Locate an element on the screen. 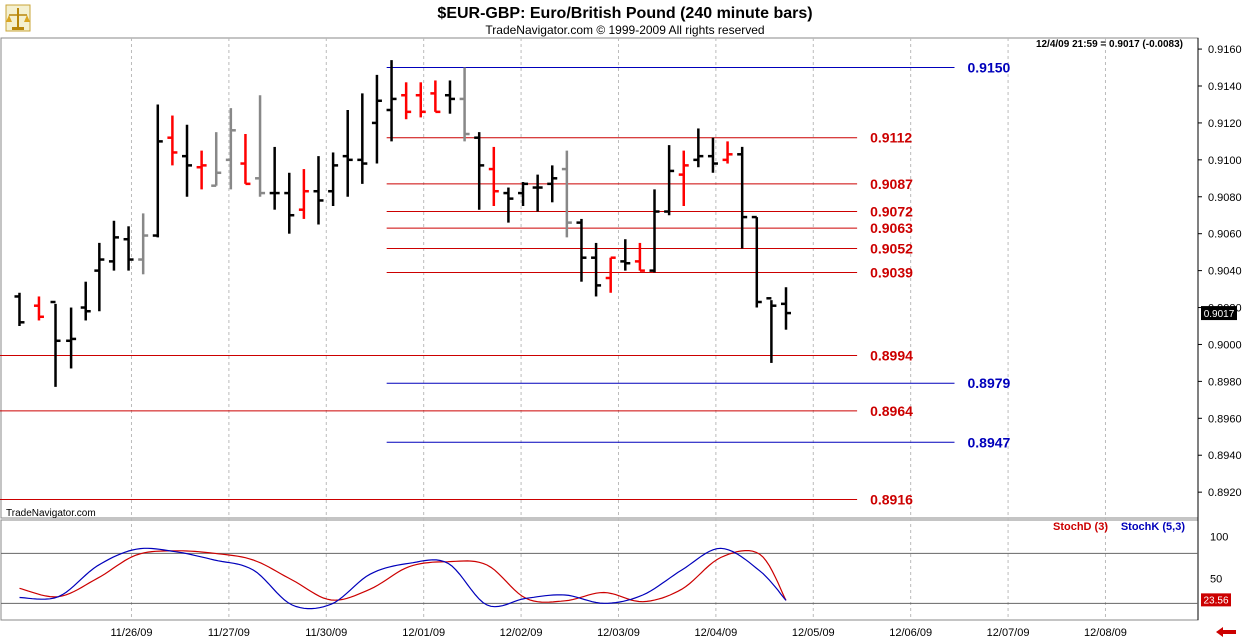 The height and width of the screenshot is (643, 1250). svg-text: 23.56 is located at coordinates (1215, 600).